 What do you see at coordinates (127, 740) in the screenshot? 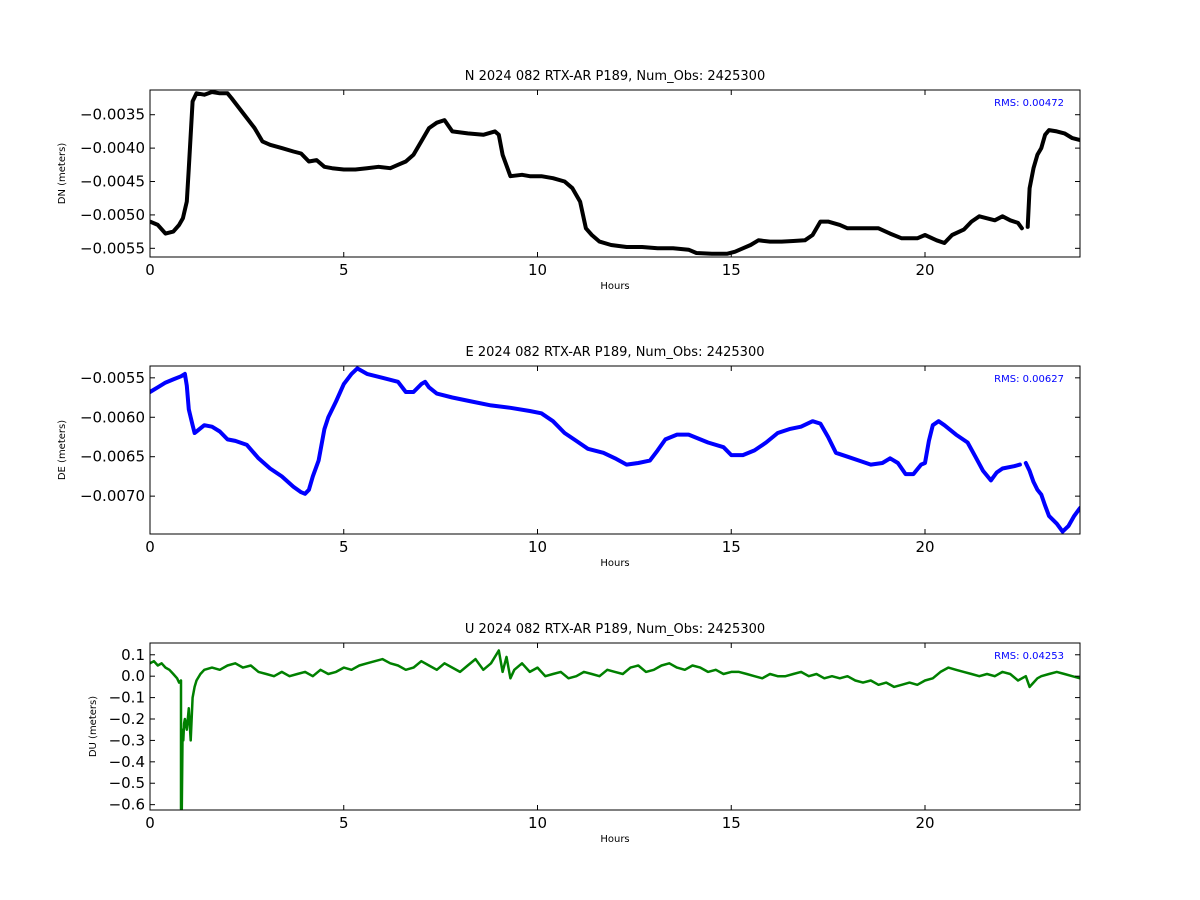
I see `up-ytick-label: −0.3` at bounding box center [127, 740].